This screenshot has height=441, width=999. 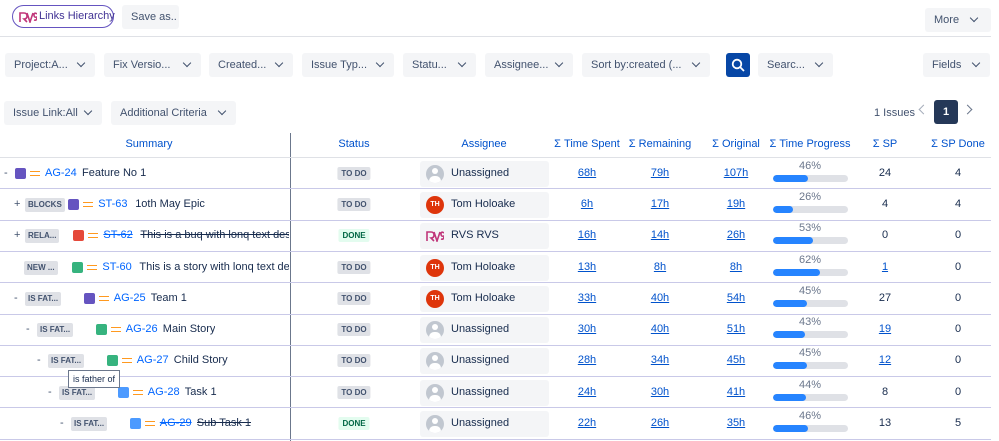 I want to click on filter-dropdown: Additional Criteria, so click(x=173, y=113).